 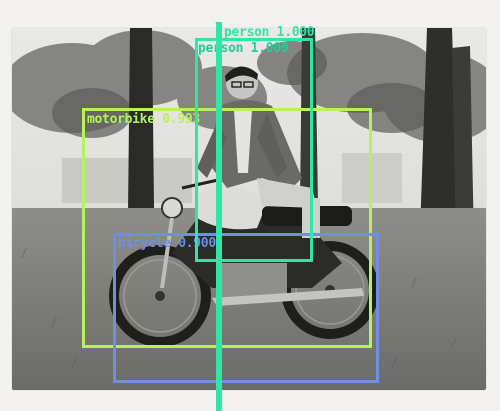 What do you see at coordinates (269, 32) in the screenshot?
I see `person-detection-label-primary: person 1.000` at bounding box center [269, 32].